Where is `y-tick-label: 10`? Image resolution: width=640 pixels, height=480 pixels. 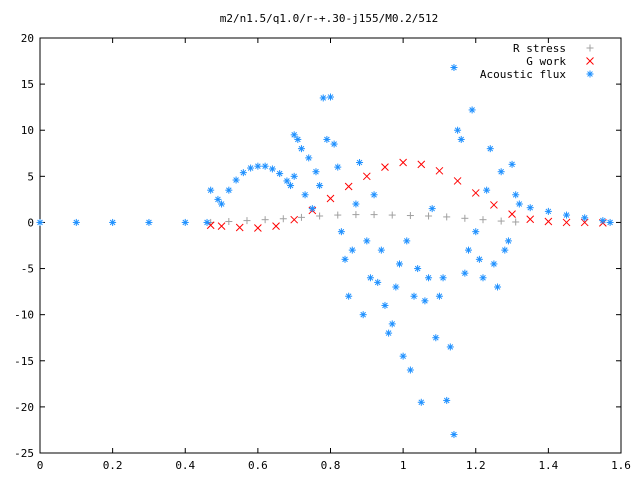
y-tick-label: 10 is located at coordinates (27, 130).